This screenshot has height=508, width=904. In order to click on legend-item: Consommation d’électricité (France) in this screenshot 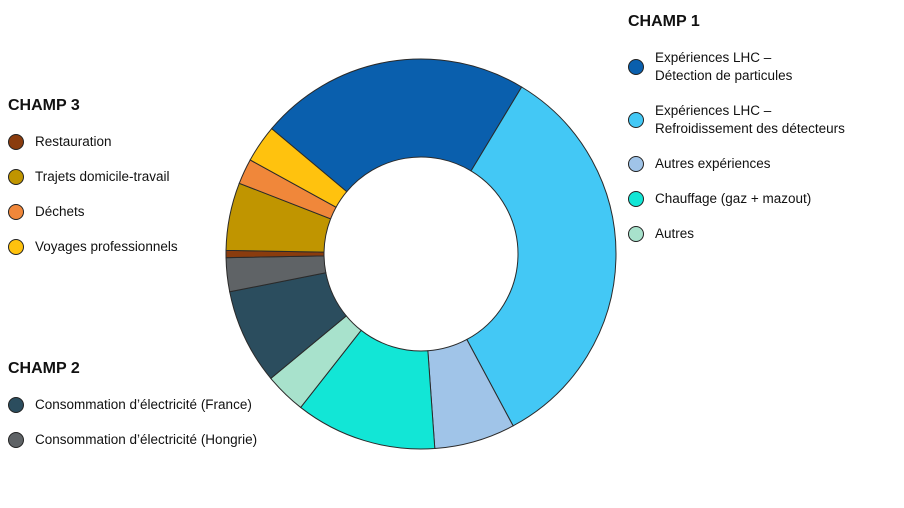, I will do `click(132, 405)`.